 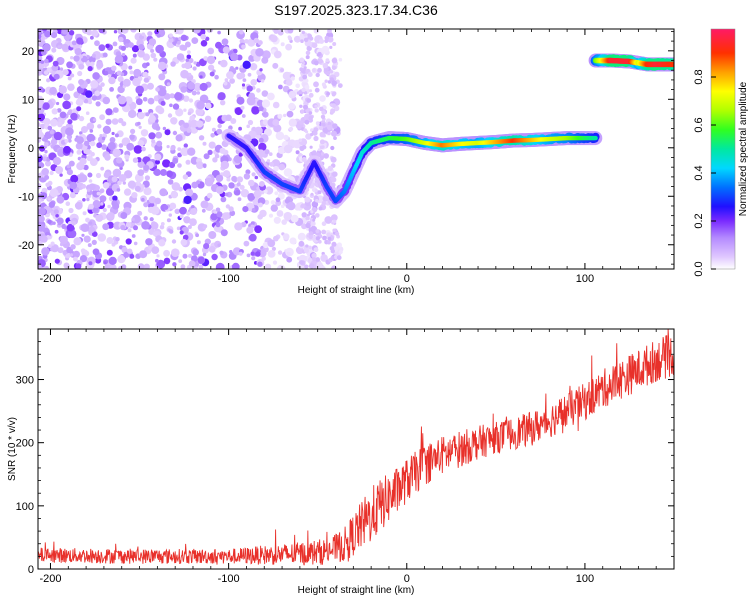 What do you see at coordinates (31, 570) in the screenshot?
I see `y-tick-label: 0` at bounding box center [31, 570].